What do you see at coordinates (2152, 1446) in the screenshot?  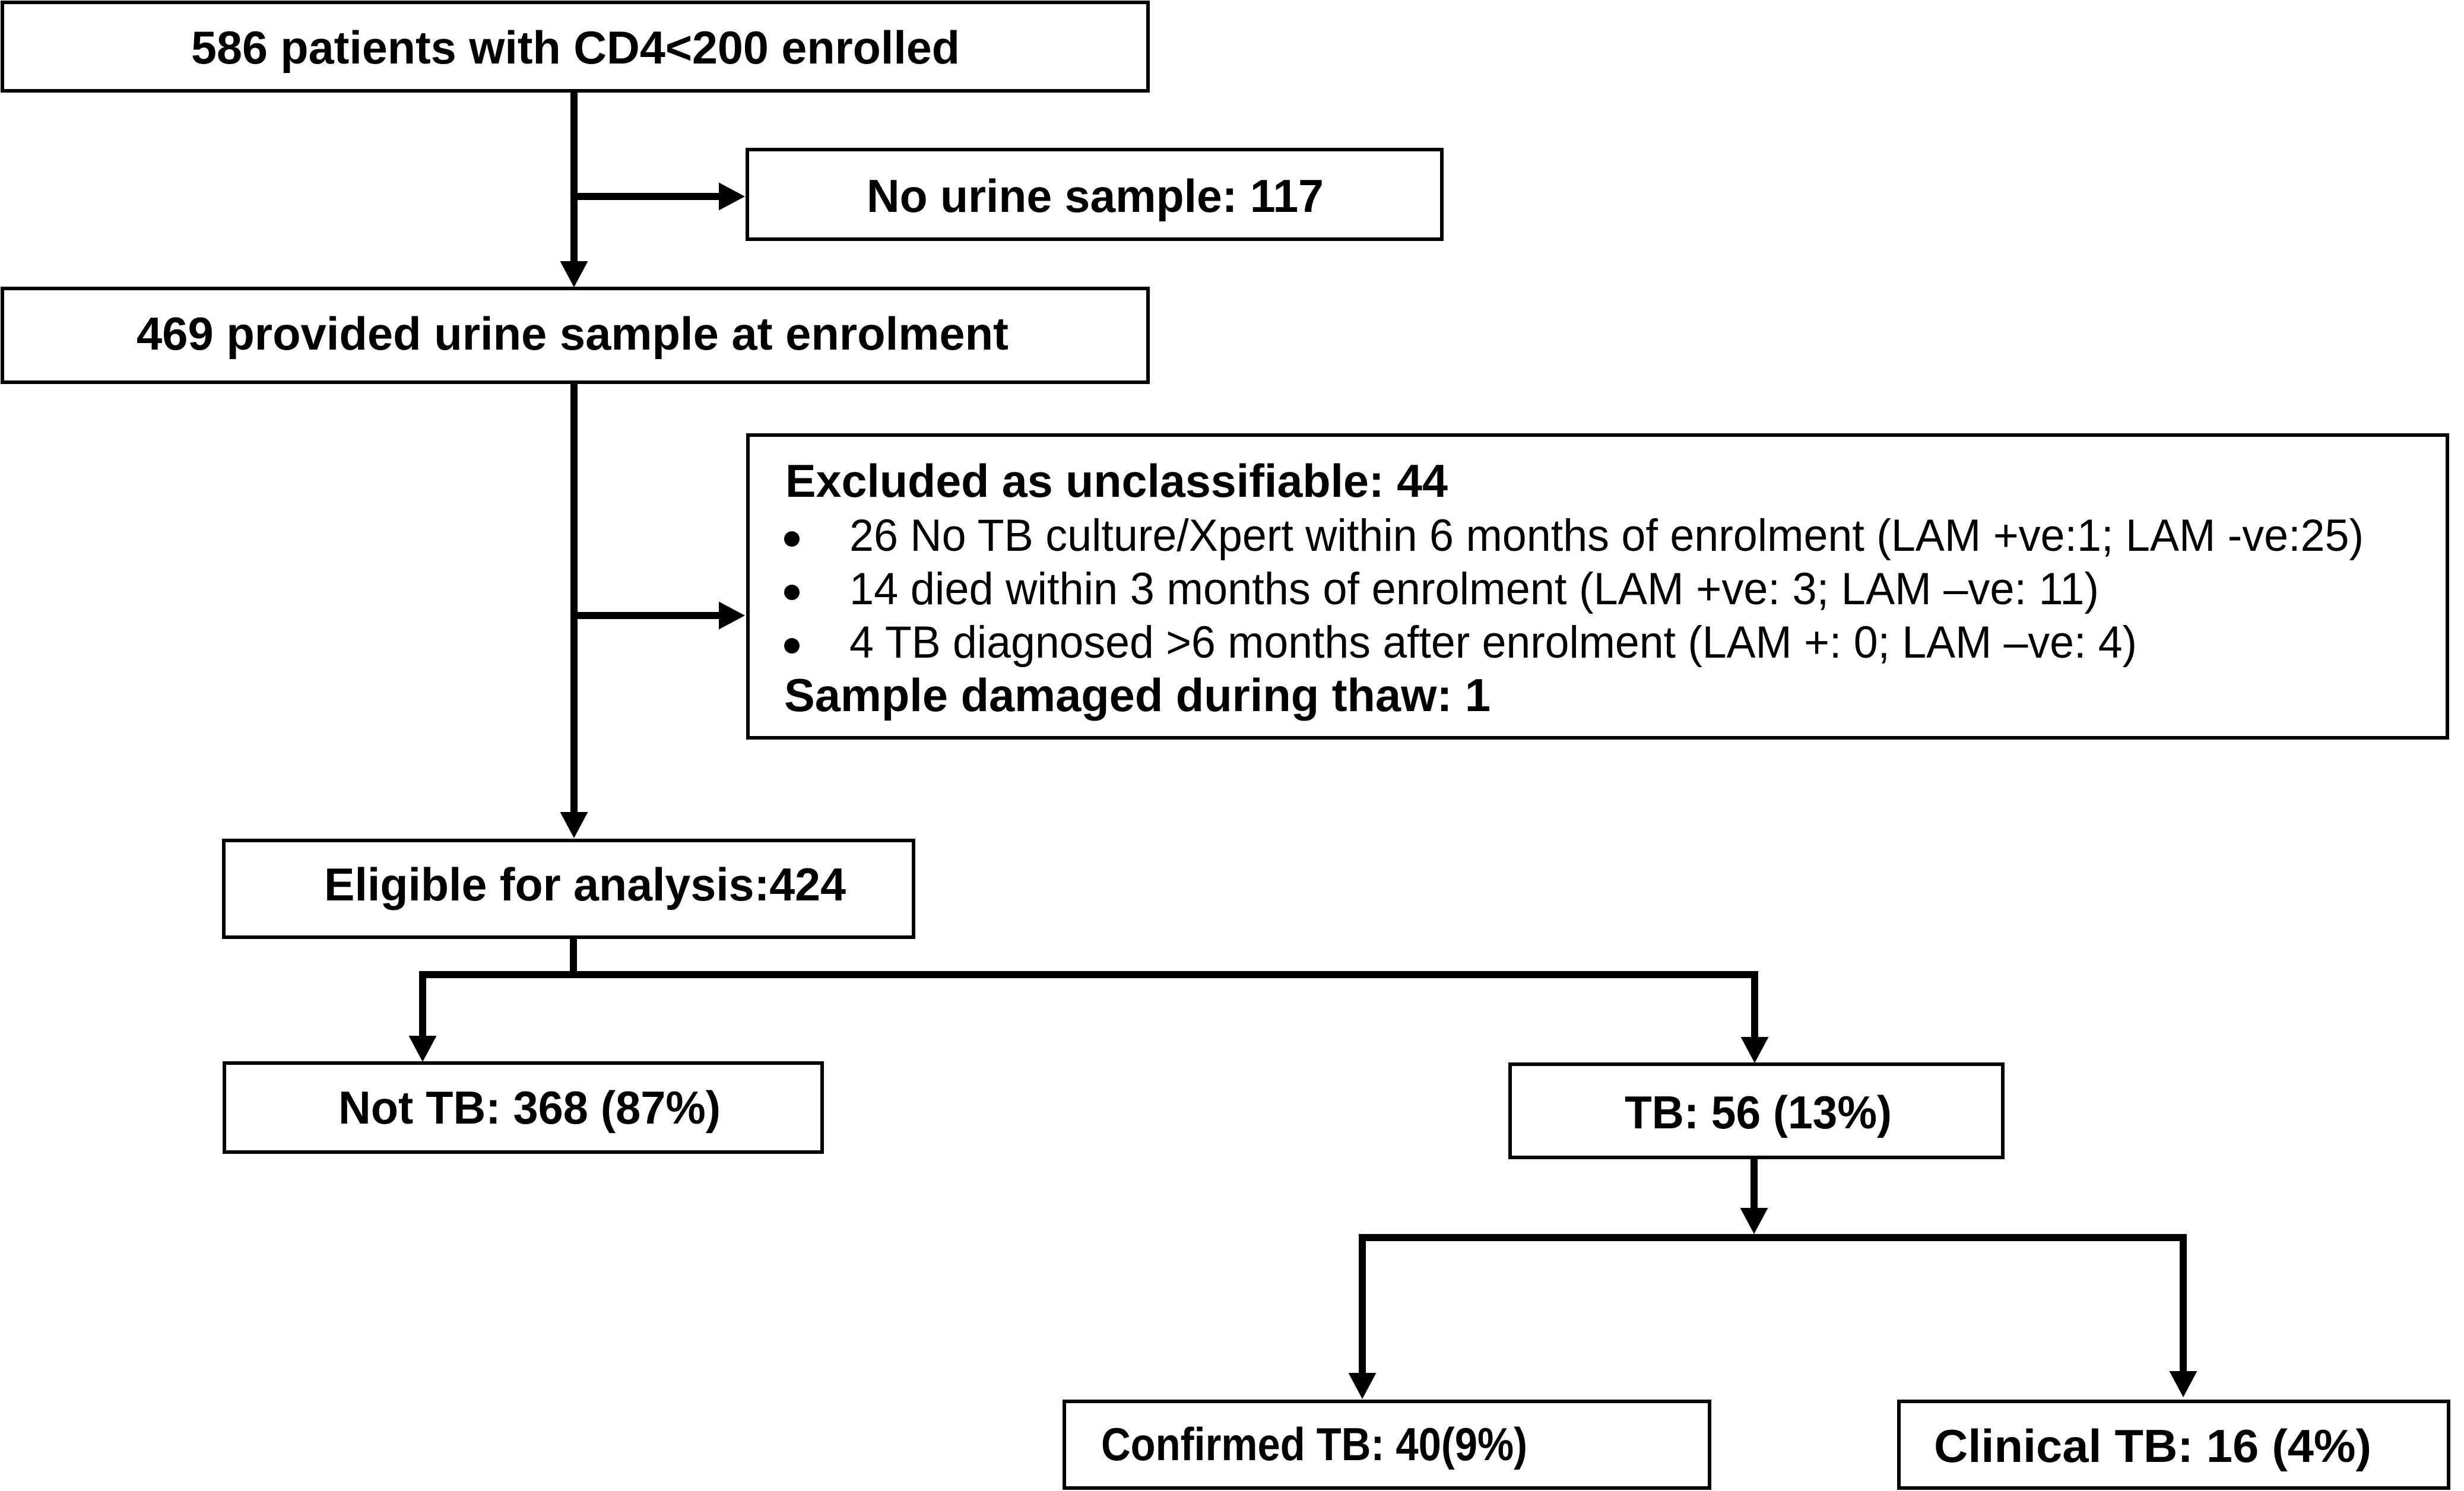 I see `svg-text: Clinical TB: 16 (4%)` at bounding box center [2152, 1446].